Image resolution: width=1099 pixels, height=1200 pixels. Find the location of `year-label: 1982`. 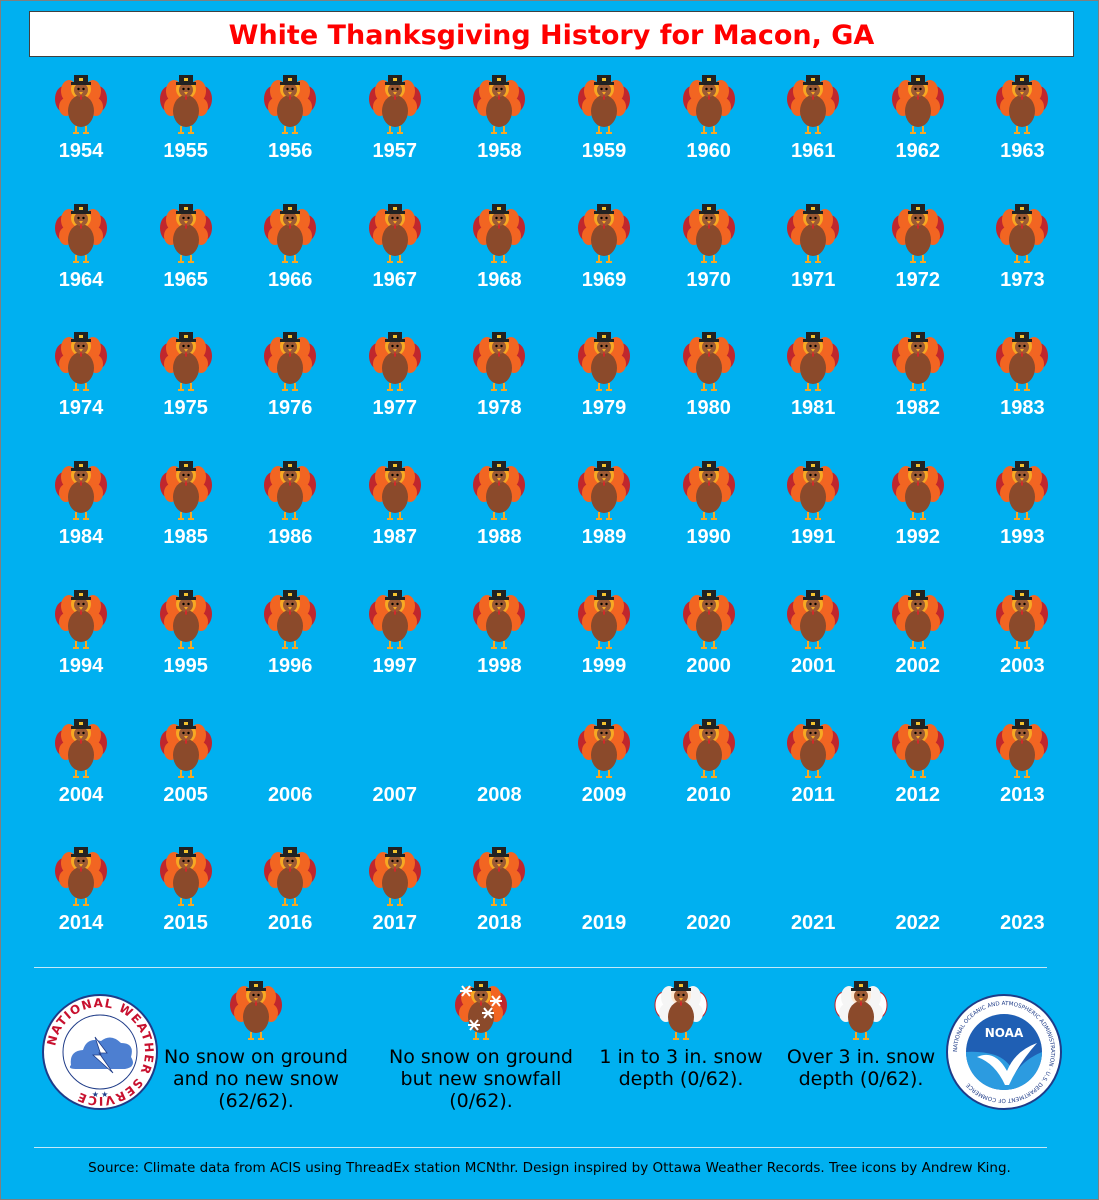

year-label: 1982 is located at coordinates (918, 408).